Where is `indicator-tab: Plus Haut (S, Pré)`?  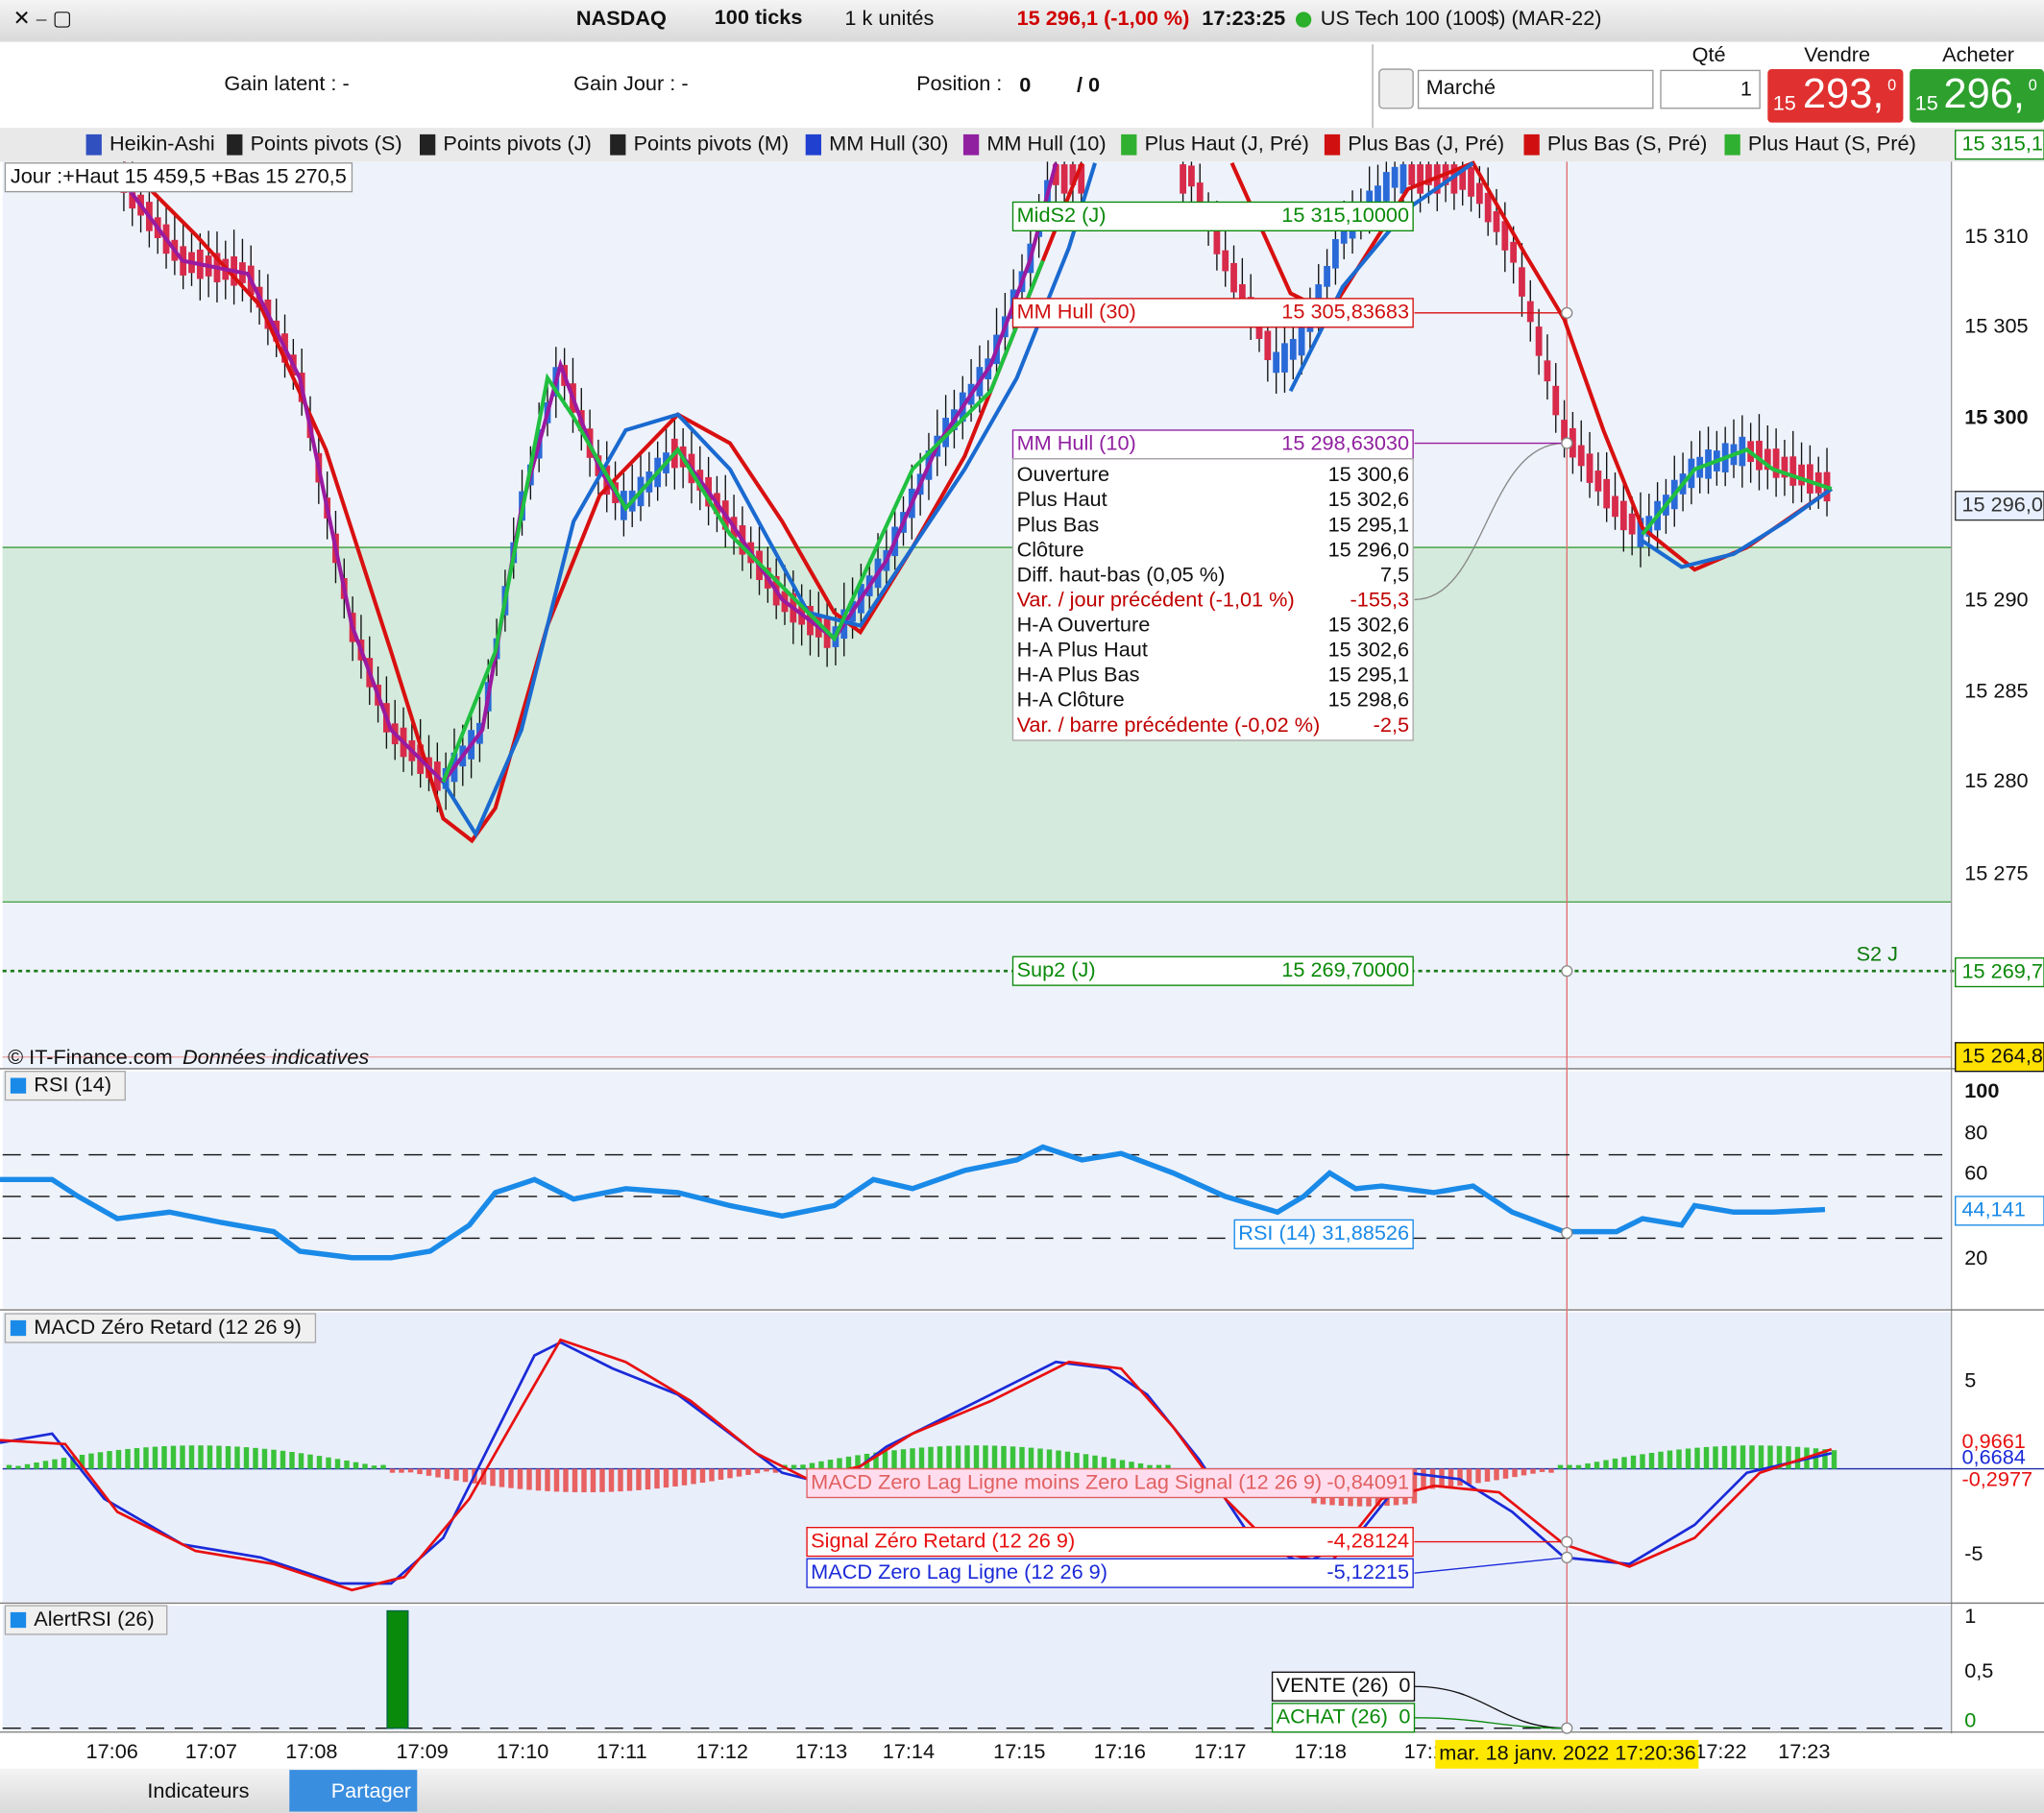
indicator-tab: Plus Haut (S, Pré) is located at coordinates (1832, 143).